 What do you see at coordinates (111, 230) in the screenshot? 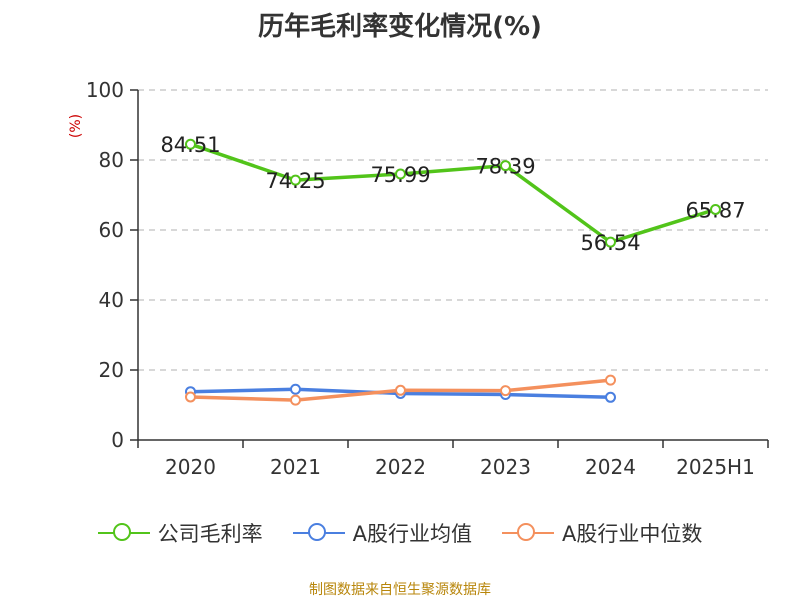
I see `y-tick-label: 60` at bounding box center [111, 230].